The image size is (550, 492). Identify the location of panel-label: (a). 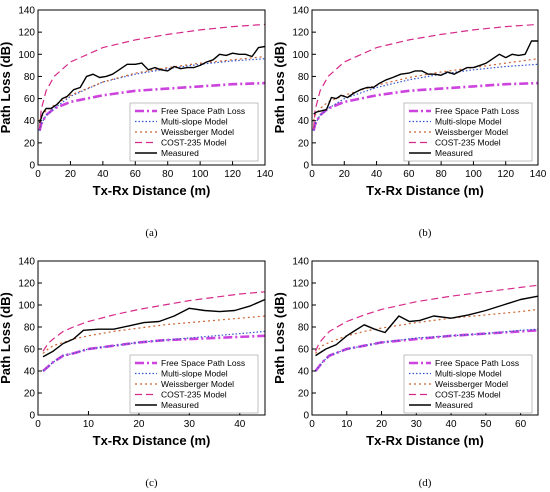
(151, 233).